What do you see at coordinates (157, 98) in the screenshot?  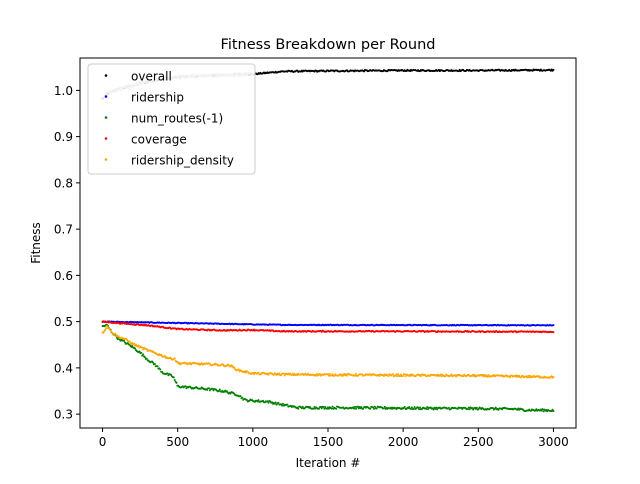 I see `legend-label: ridership` at bounding box center [157, 98].